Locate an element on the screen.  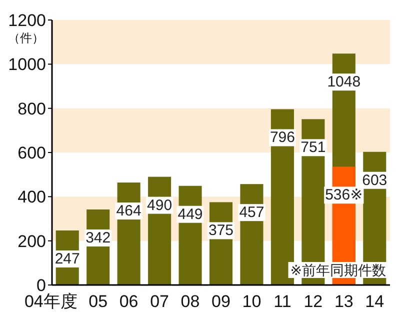
data-label: 457 is located at coordinates (251, 213).